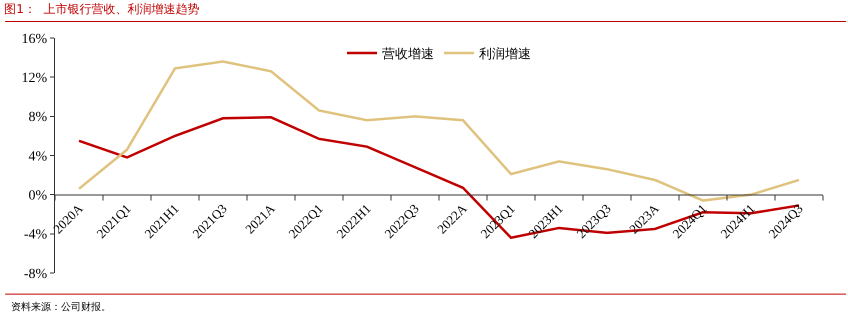  Describe the element at coordinates (35, 78) in the screenshot. I see `y-tick-label: 12%` at that location.